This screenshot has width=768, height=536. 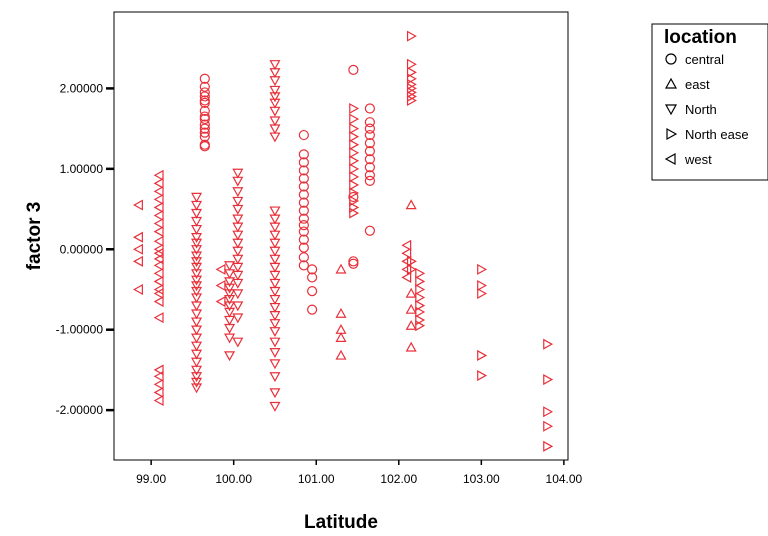 What do you see at coordinates (82, 249) in the screenshot?
I see `y-tick-label: 0.00000` at bounding box center [82, 249].